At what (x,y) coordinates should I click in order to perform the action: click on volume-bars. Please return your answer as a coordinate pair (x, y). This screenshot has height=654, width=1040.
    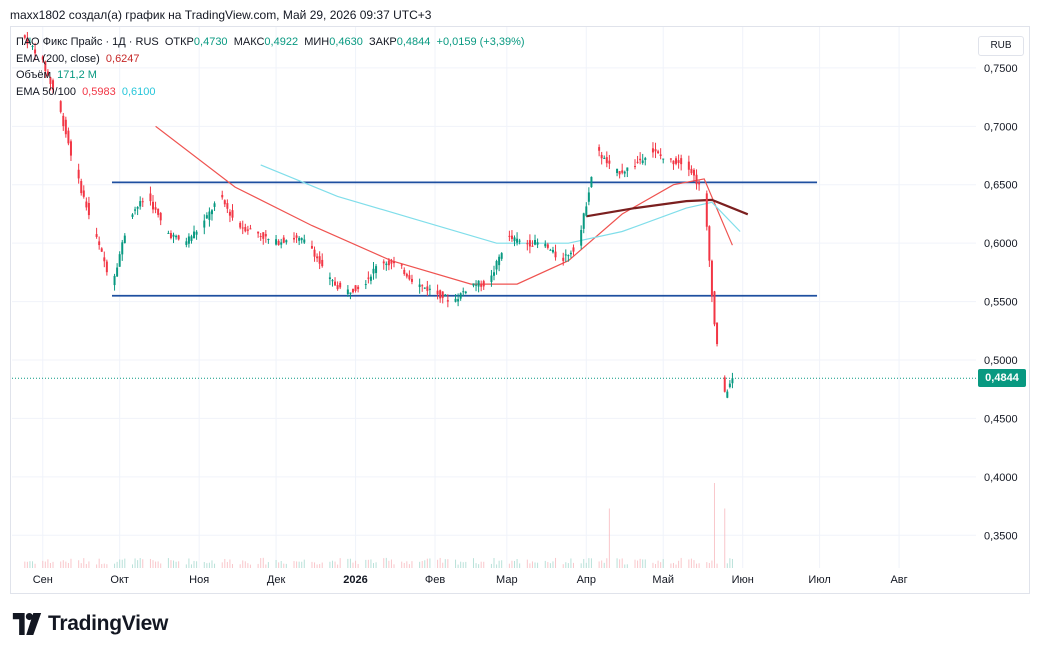
    Looking at the image, I should click on (378, 525).